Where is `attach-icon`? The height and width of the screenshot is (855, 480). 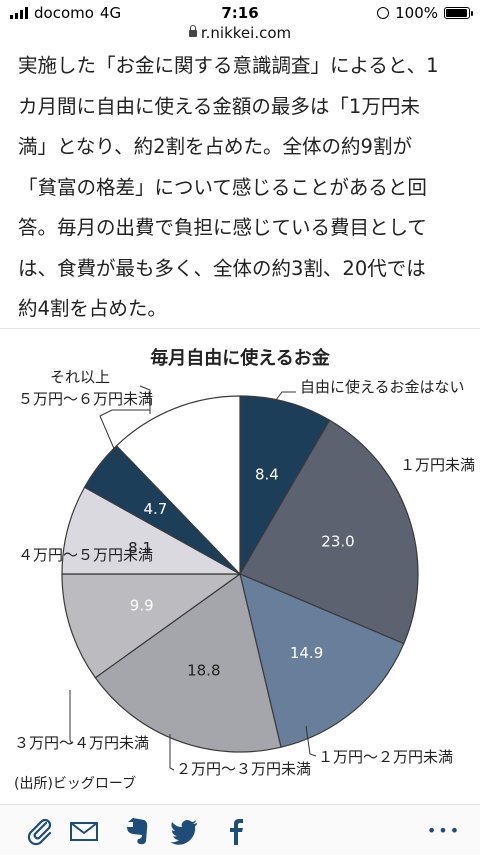 attach-icon is located at coordinates (40, 831).